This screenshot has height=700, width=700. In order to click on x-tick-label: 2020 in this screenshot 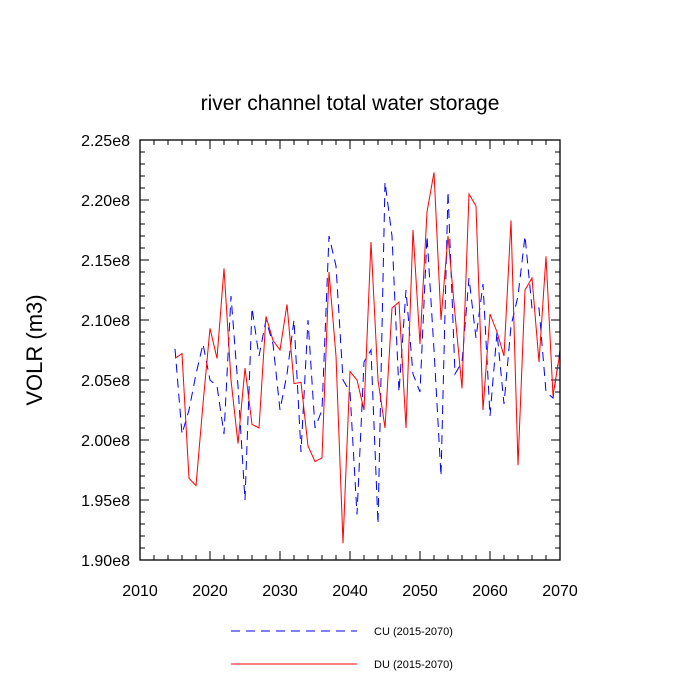, I will do `click(210, 591)`.